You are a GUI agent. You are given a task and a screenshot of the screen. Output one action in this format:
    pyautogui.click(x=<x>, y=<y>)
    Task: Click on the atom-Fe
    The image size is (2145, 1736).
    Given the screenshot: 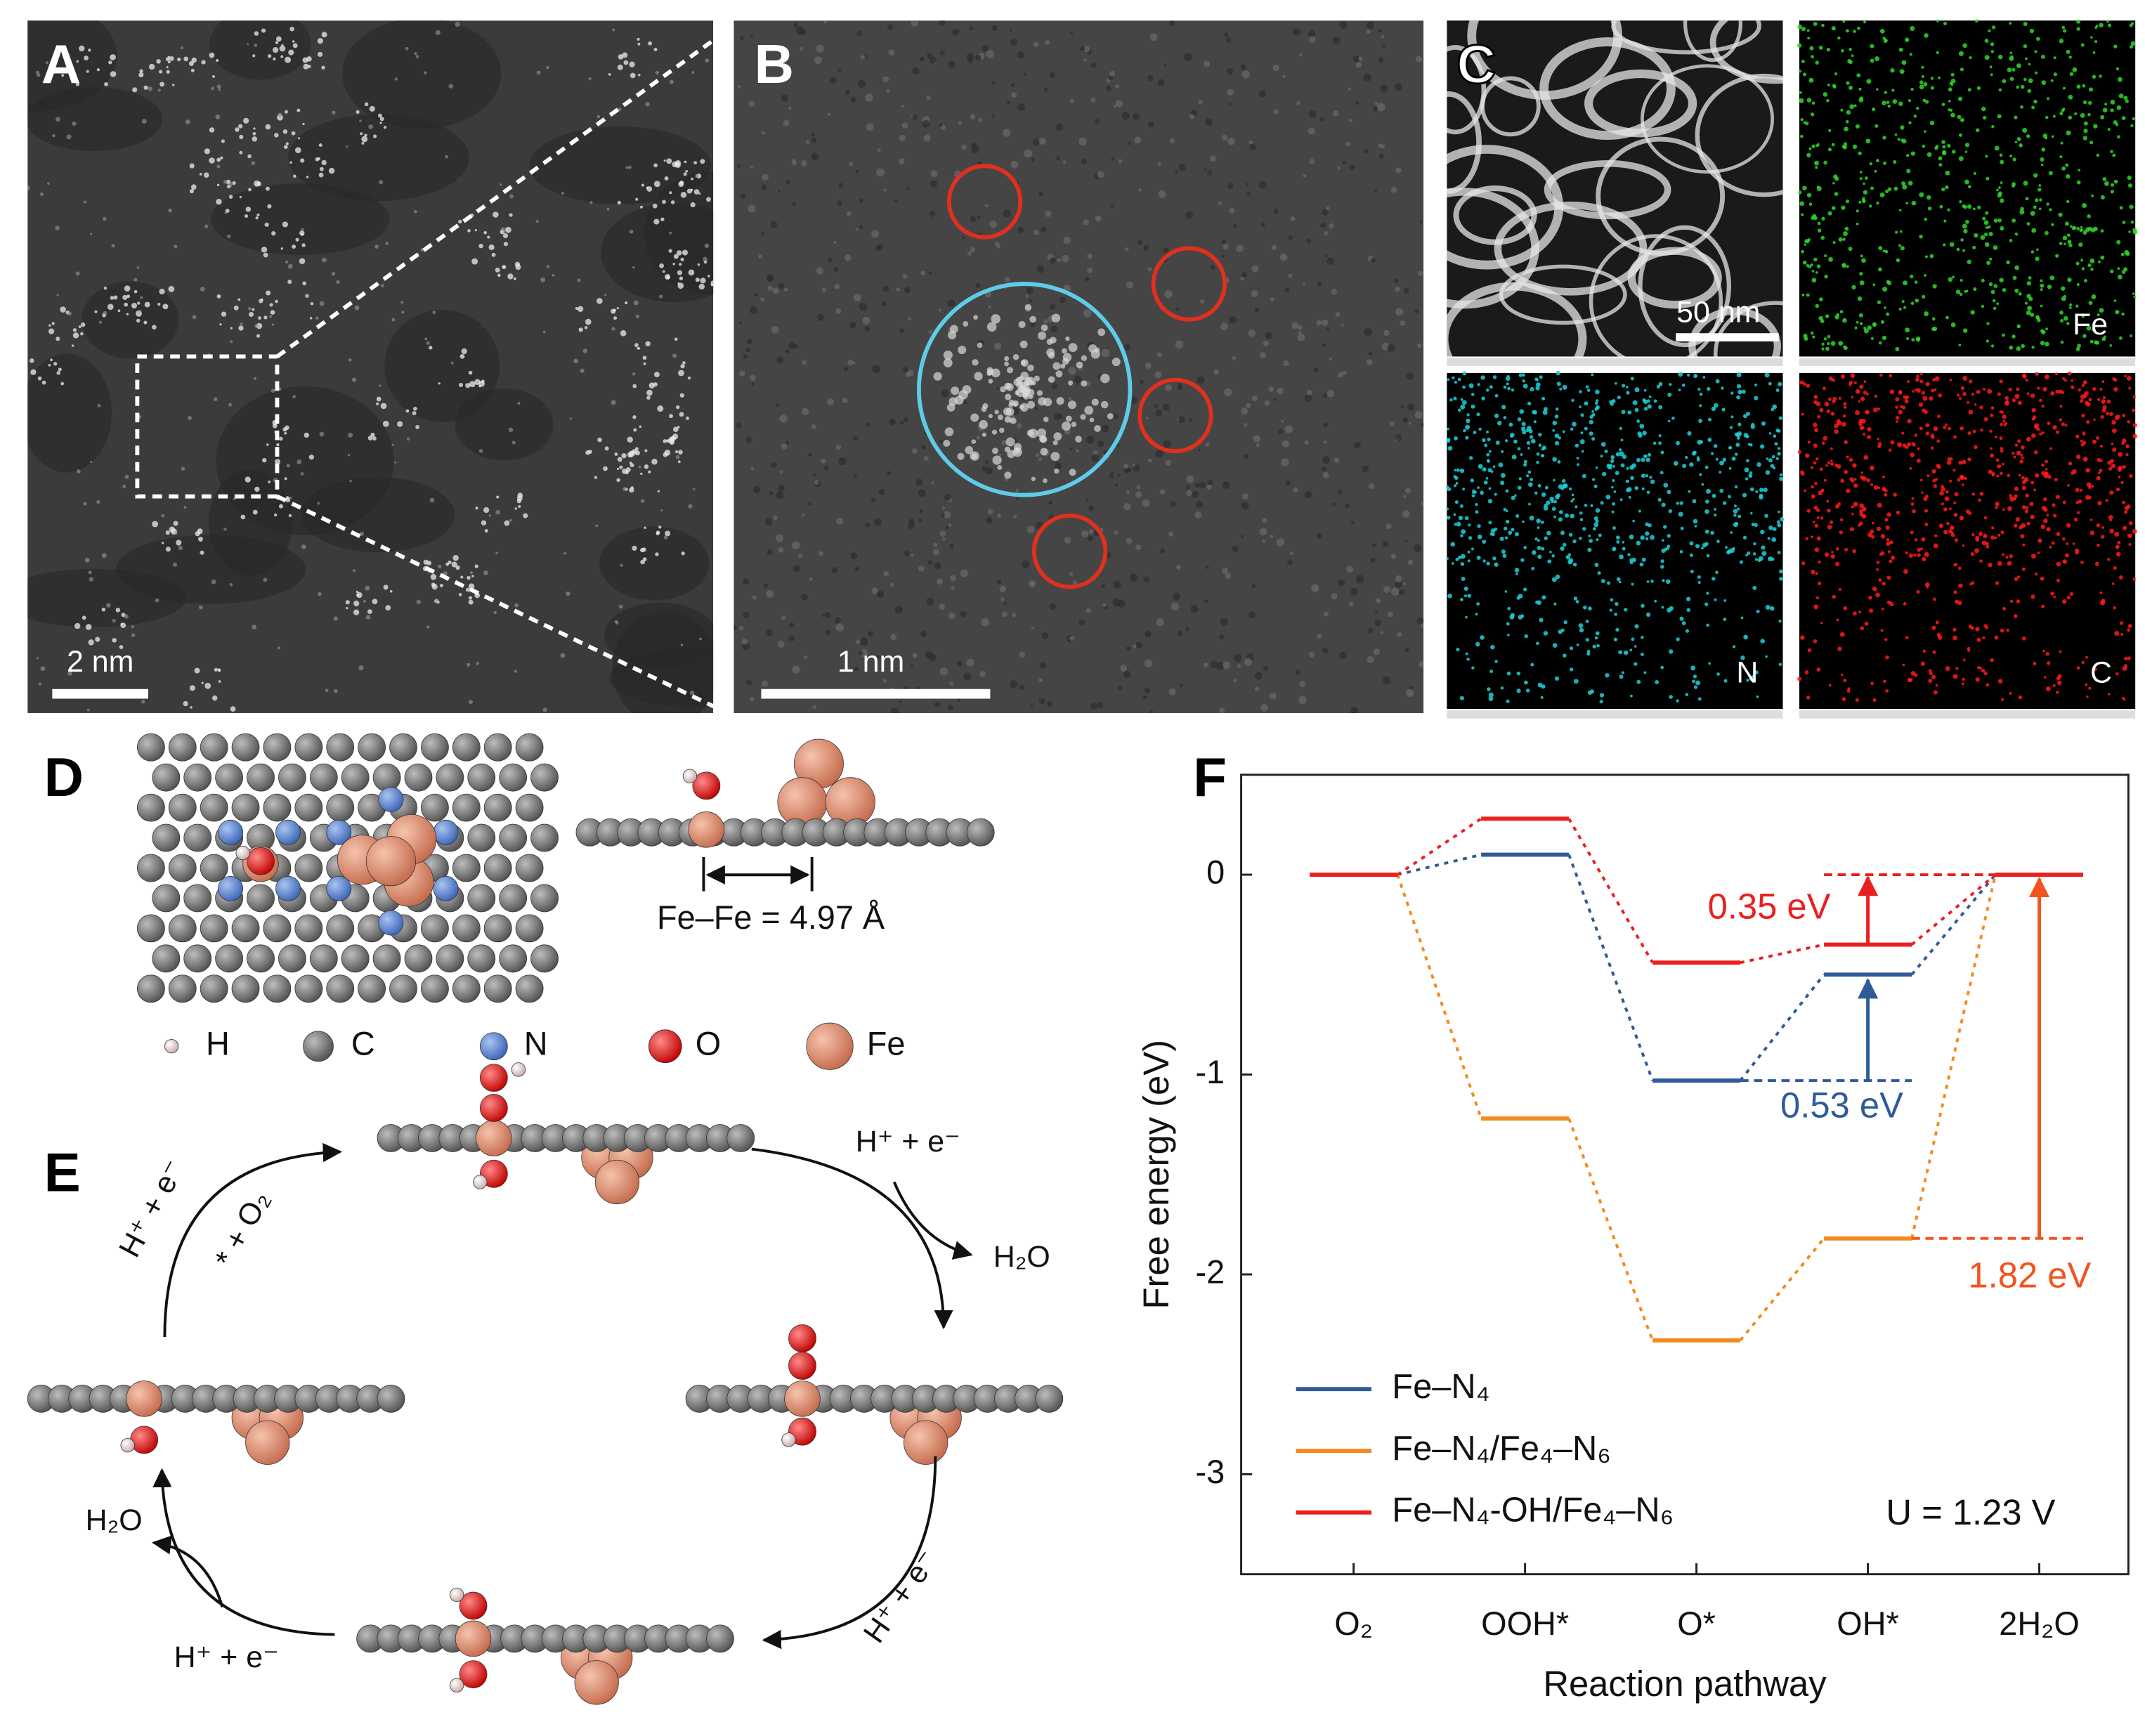 What is the action you would take?
    pyautogui.click(x=706, y=829)
    